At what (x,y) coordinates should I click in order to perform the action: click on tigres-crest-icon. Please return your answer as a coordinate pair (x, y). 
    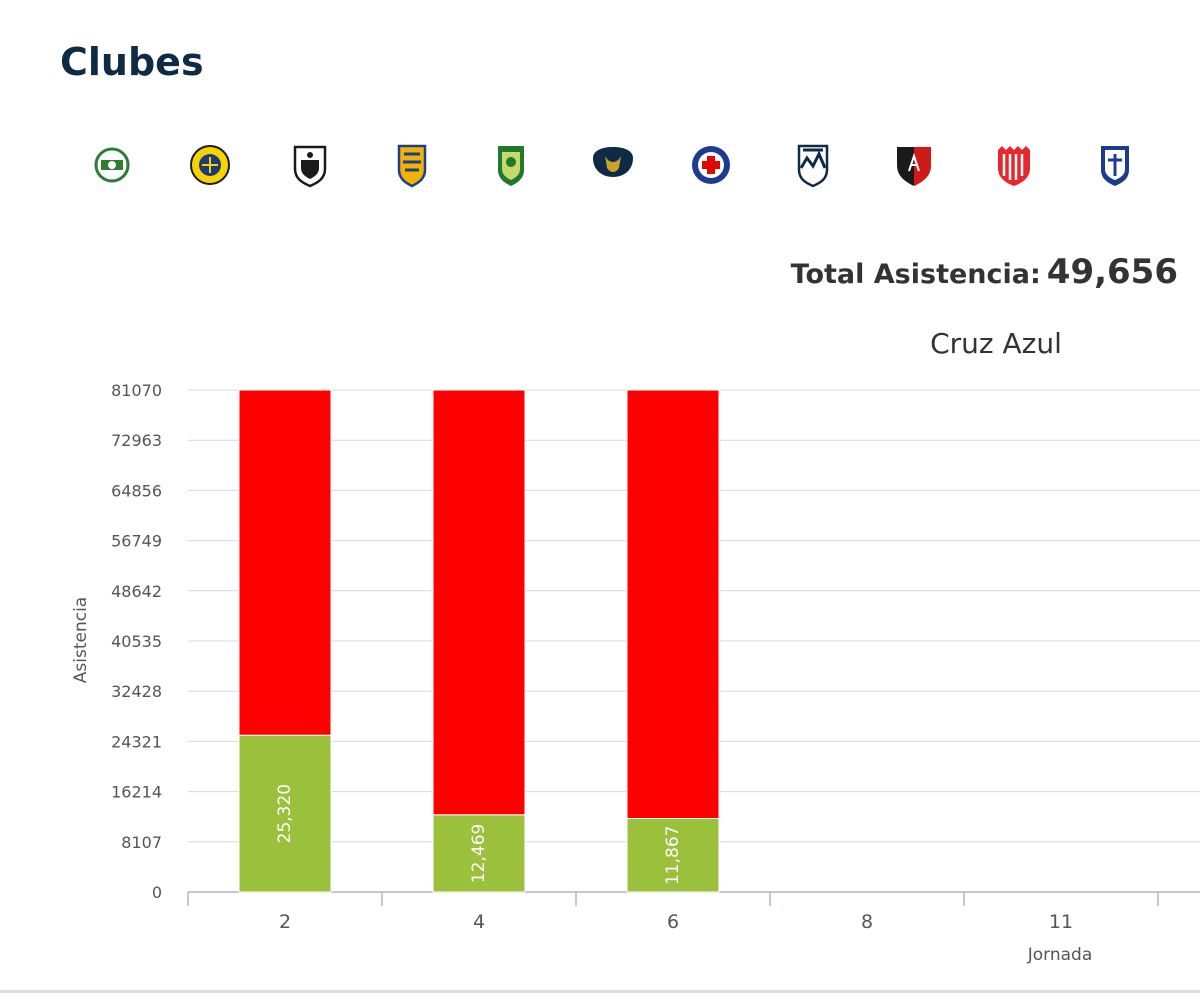
    Looking at the image, I should click on (412, 165).